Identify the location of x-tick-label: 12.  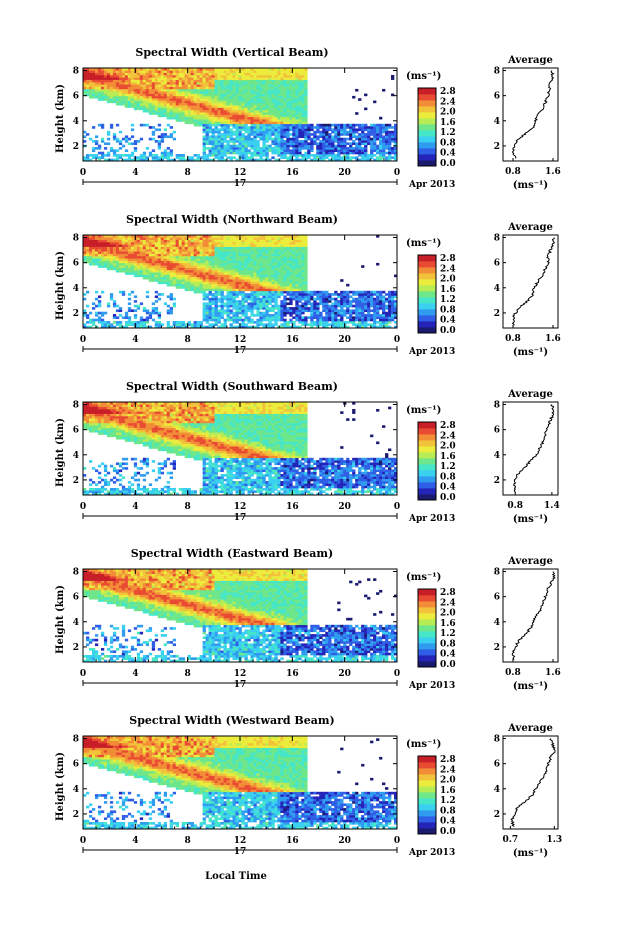
(240, 173).